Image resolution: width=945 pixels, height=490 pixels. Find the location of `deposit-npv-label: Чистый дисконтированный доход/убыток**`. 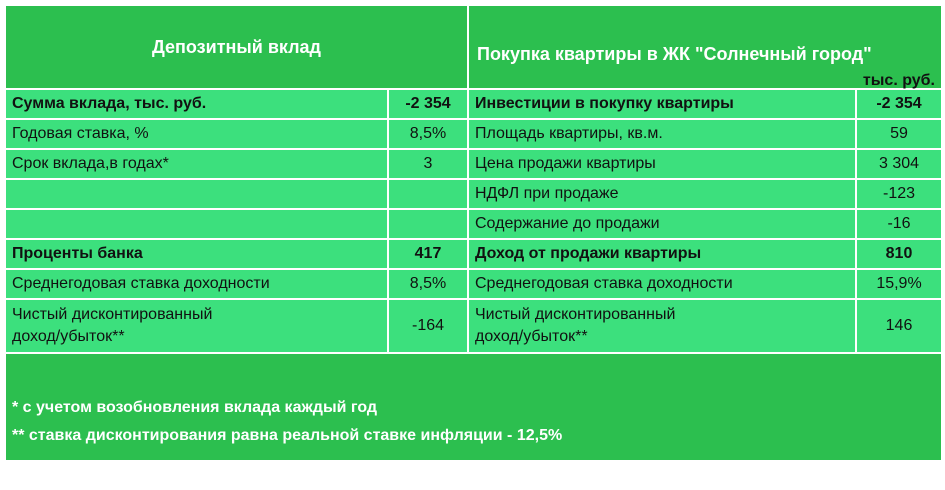

deposit-npv-label: Чистый дисконтированный доход/убыток** is located at coordinates (196, 326).